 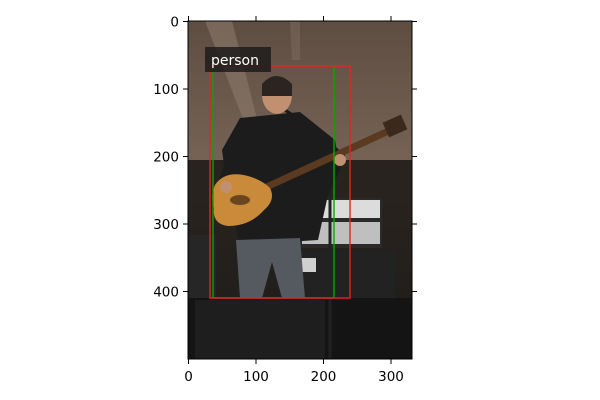 What do you see at coordinates (391, 377) in the screenshot?
I see `x-tick-label: 300` at bounding box center [391, 377].